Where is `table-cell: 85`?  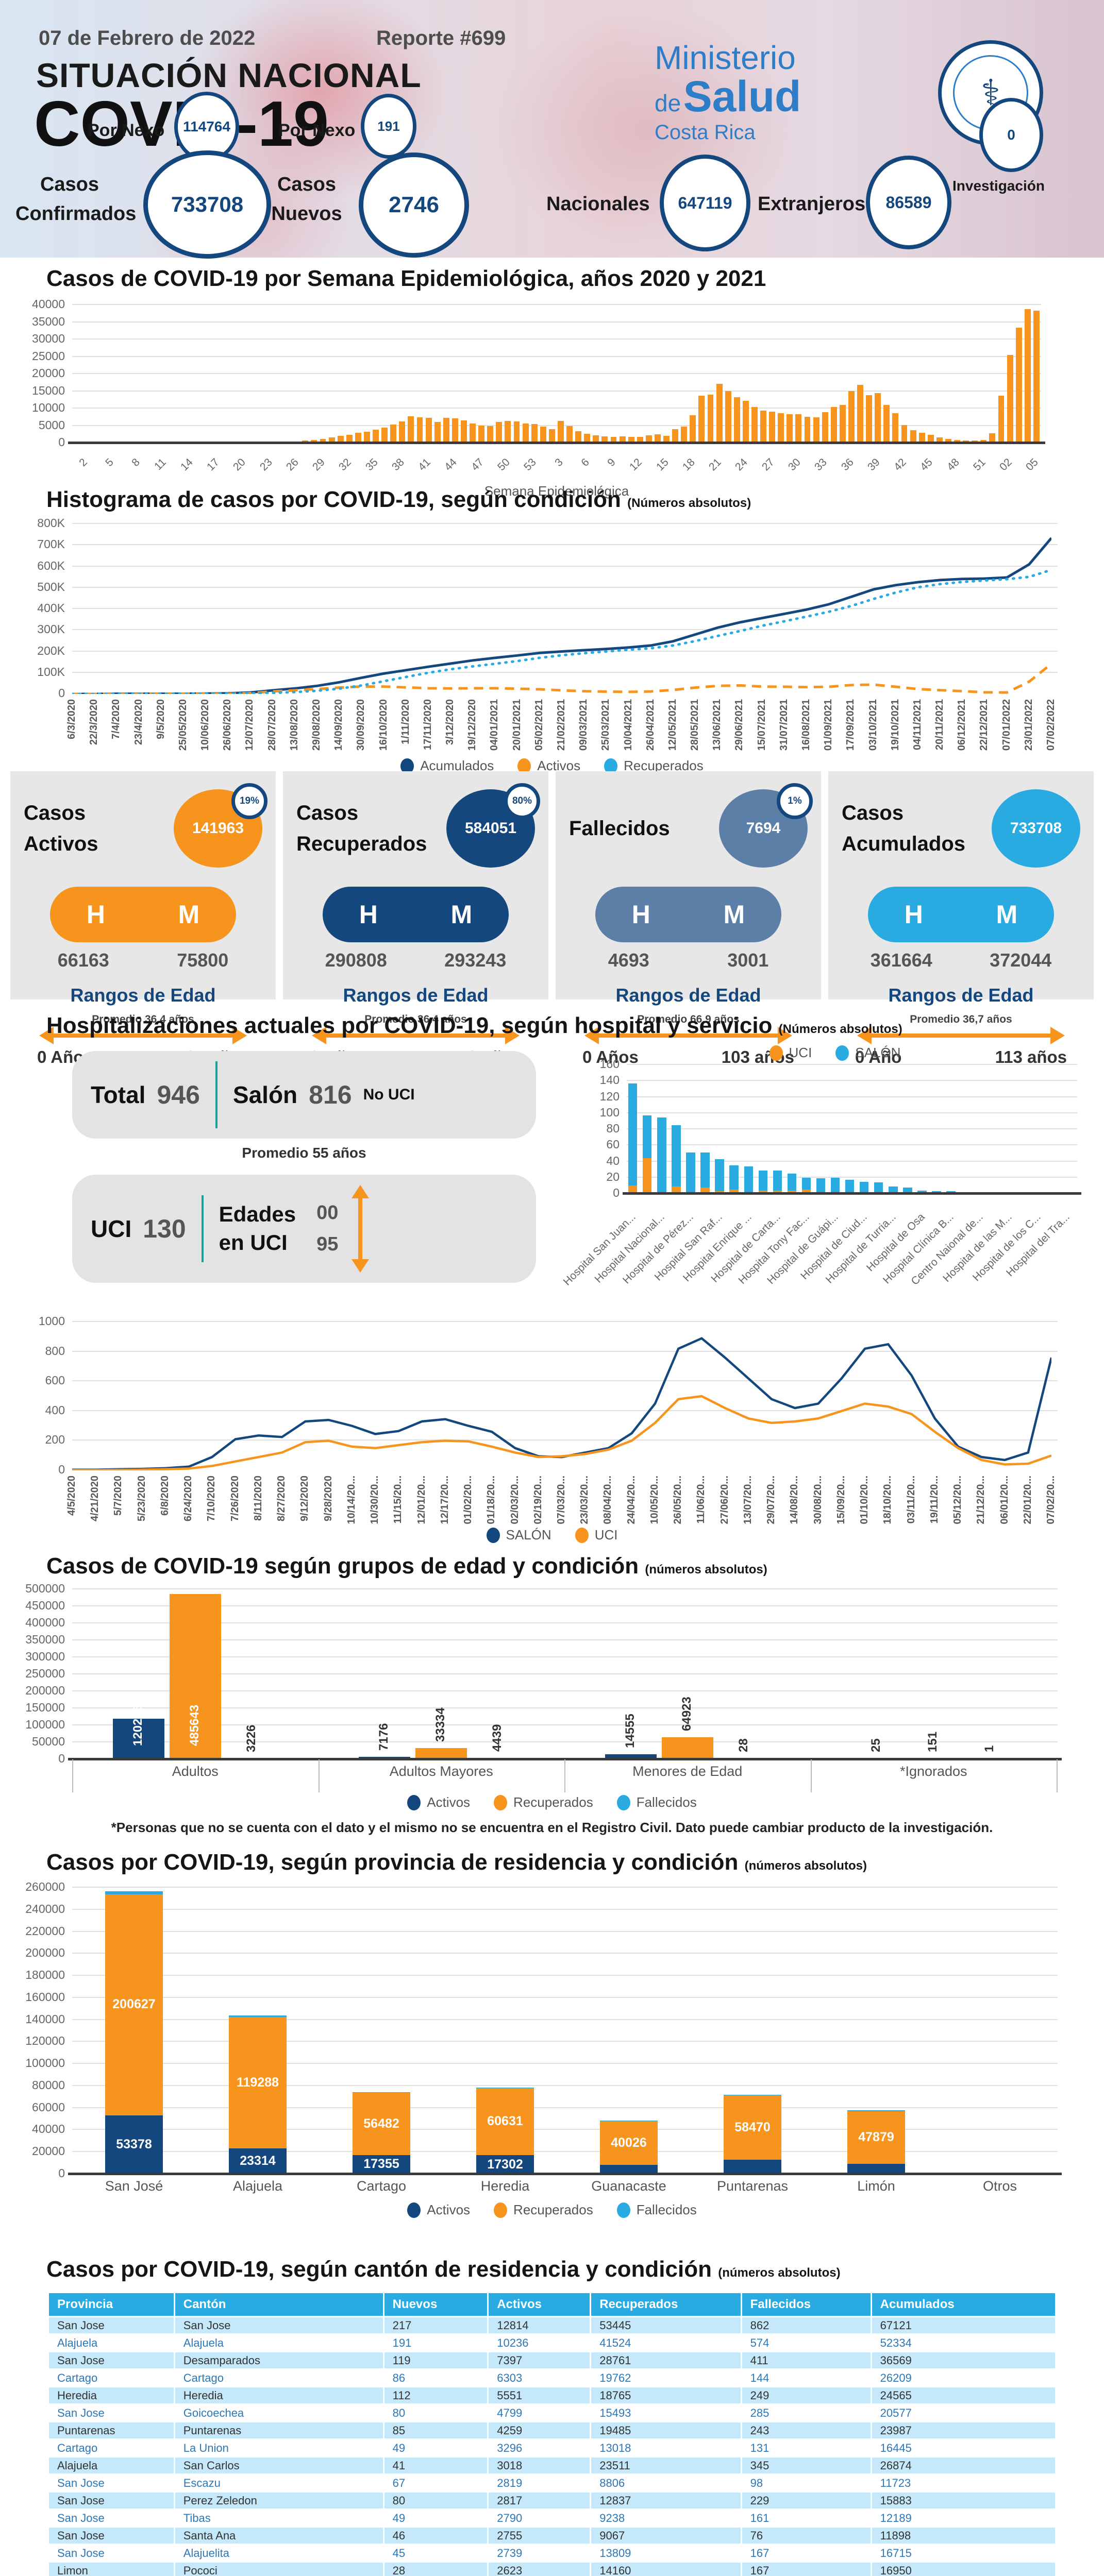
table-cell: 85 is located at coordinates (435, 2430).